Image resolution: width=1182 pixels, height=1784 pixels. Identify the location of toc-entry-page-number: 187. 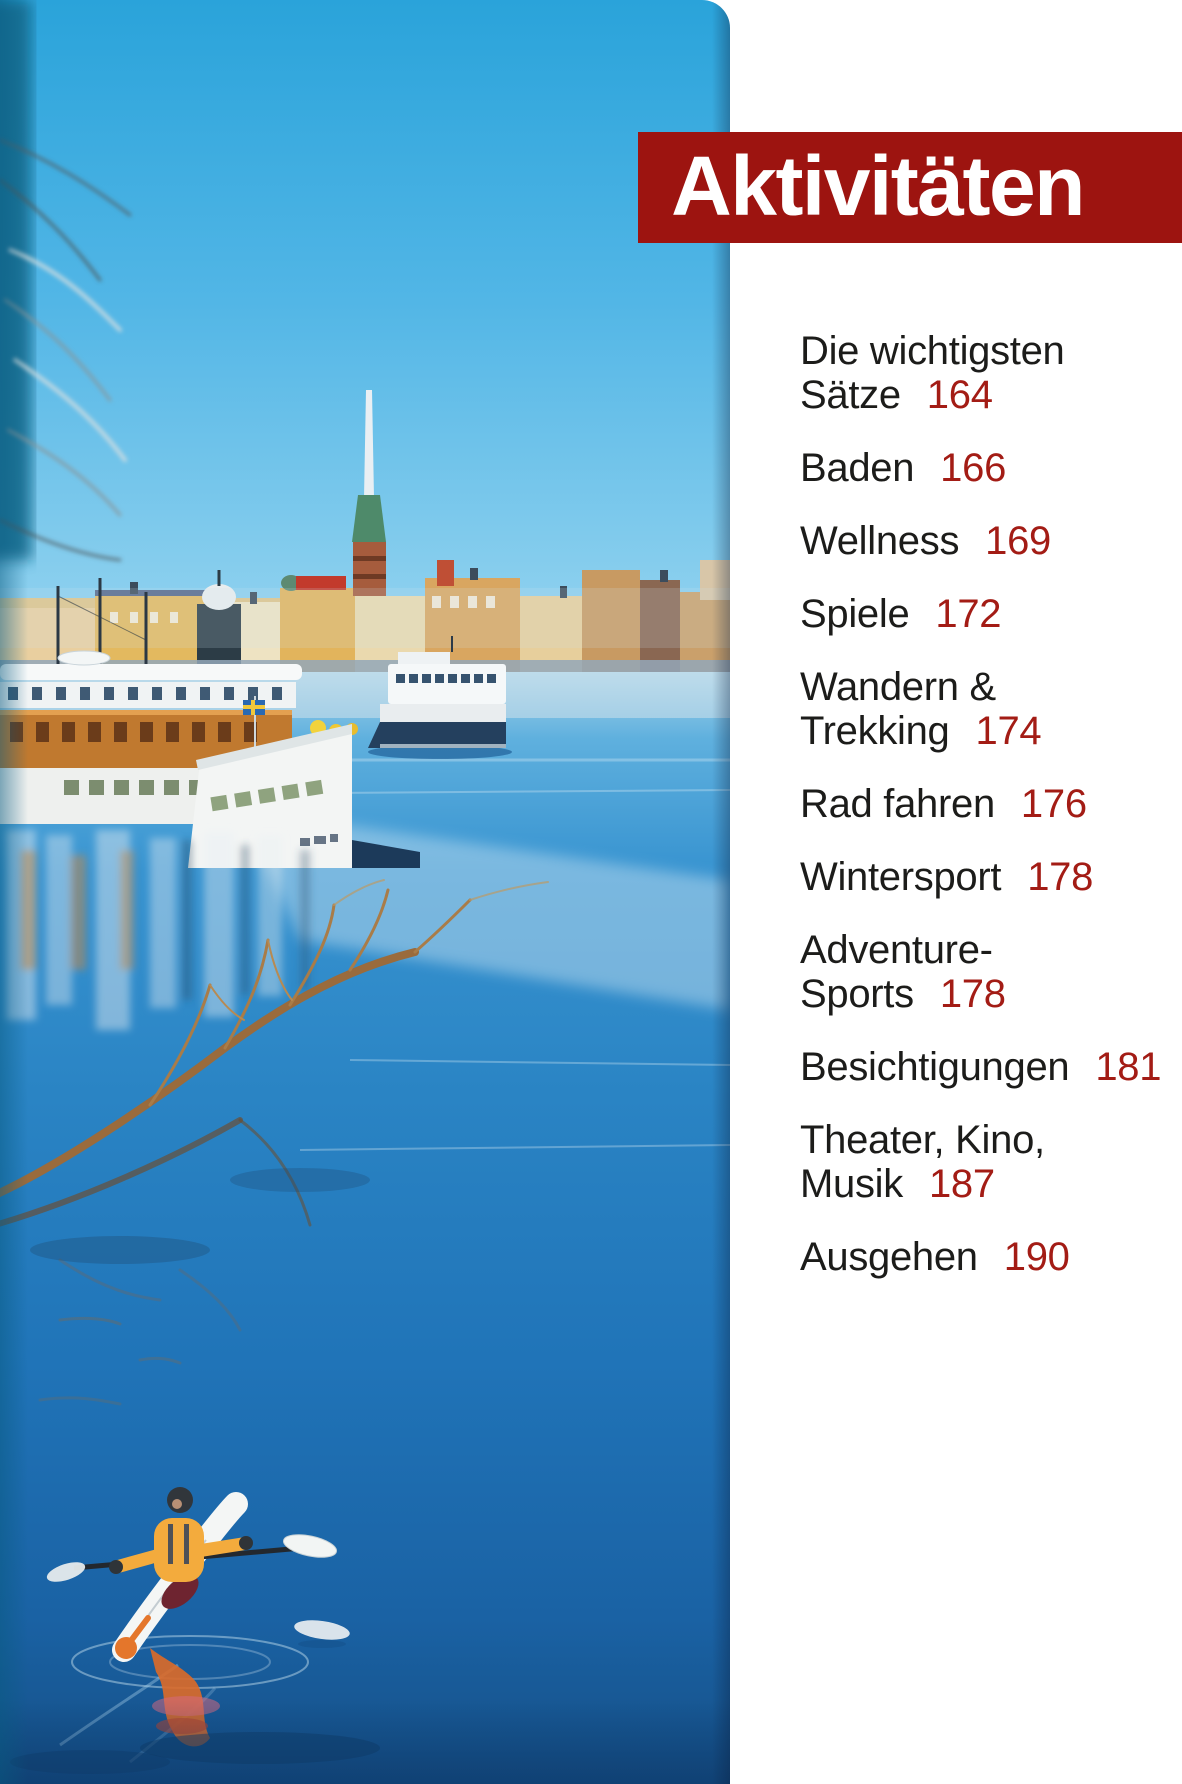
(961, 1184).